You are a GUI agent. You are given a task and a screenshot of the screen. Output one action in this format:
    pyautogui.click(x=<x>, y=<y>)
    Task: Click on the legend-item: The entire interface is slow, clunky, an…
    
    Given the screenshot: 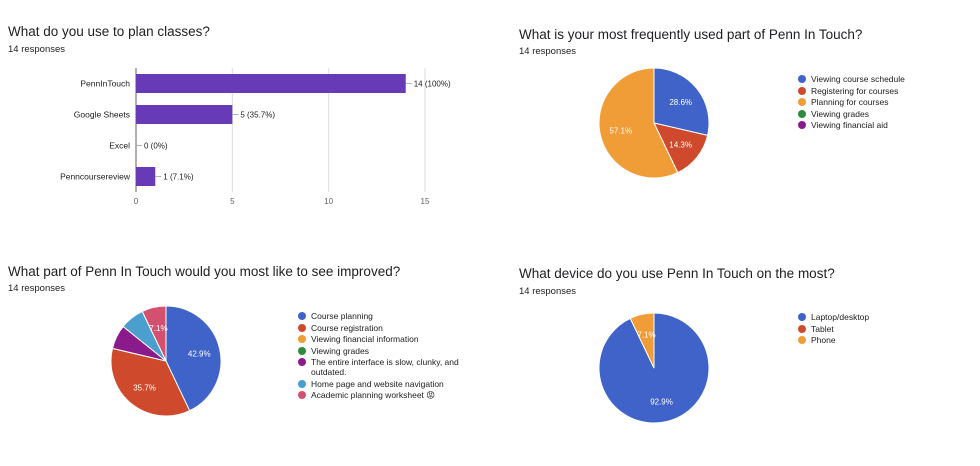 What is the action you would take?
    pyautogui.click(x=384, y=367)
    